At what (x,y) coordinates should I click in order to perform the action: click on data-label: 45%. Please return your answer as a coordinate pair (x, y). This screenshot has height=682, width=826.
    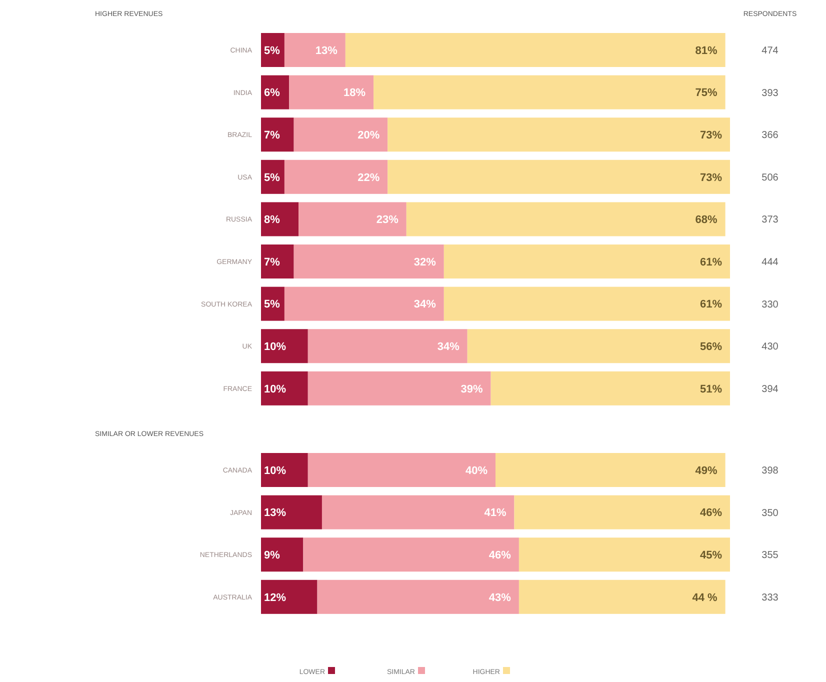
    Looking at the image, I should click on (711, 555).